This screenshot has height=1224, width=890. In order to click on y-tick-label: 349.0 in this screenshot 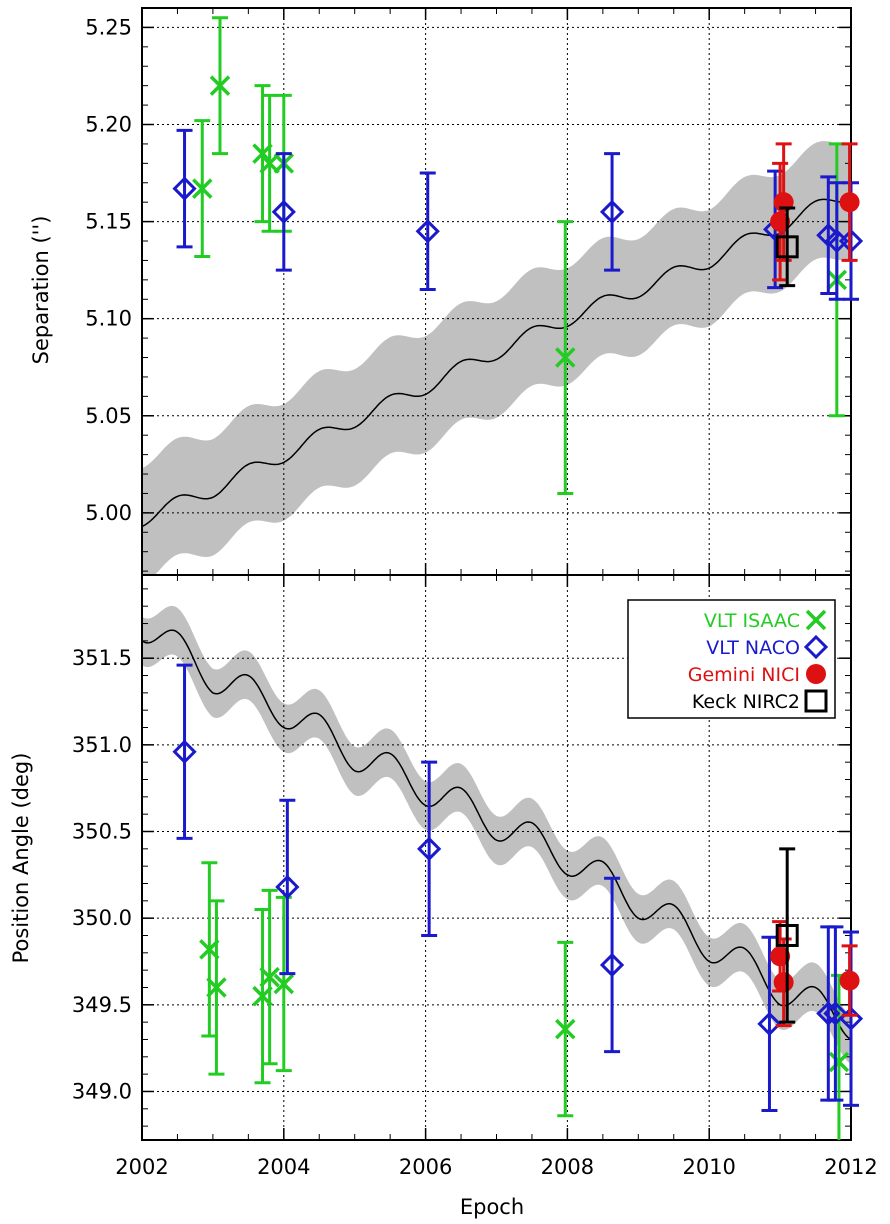, I will do `click(102, 1091)`.